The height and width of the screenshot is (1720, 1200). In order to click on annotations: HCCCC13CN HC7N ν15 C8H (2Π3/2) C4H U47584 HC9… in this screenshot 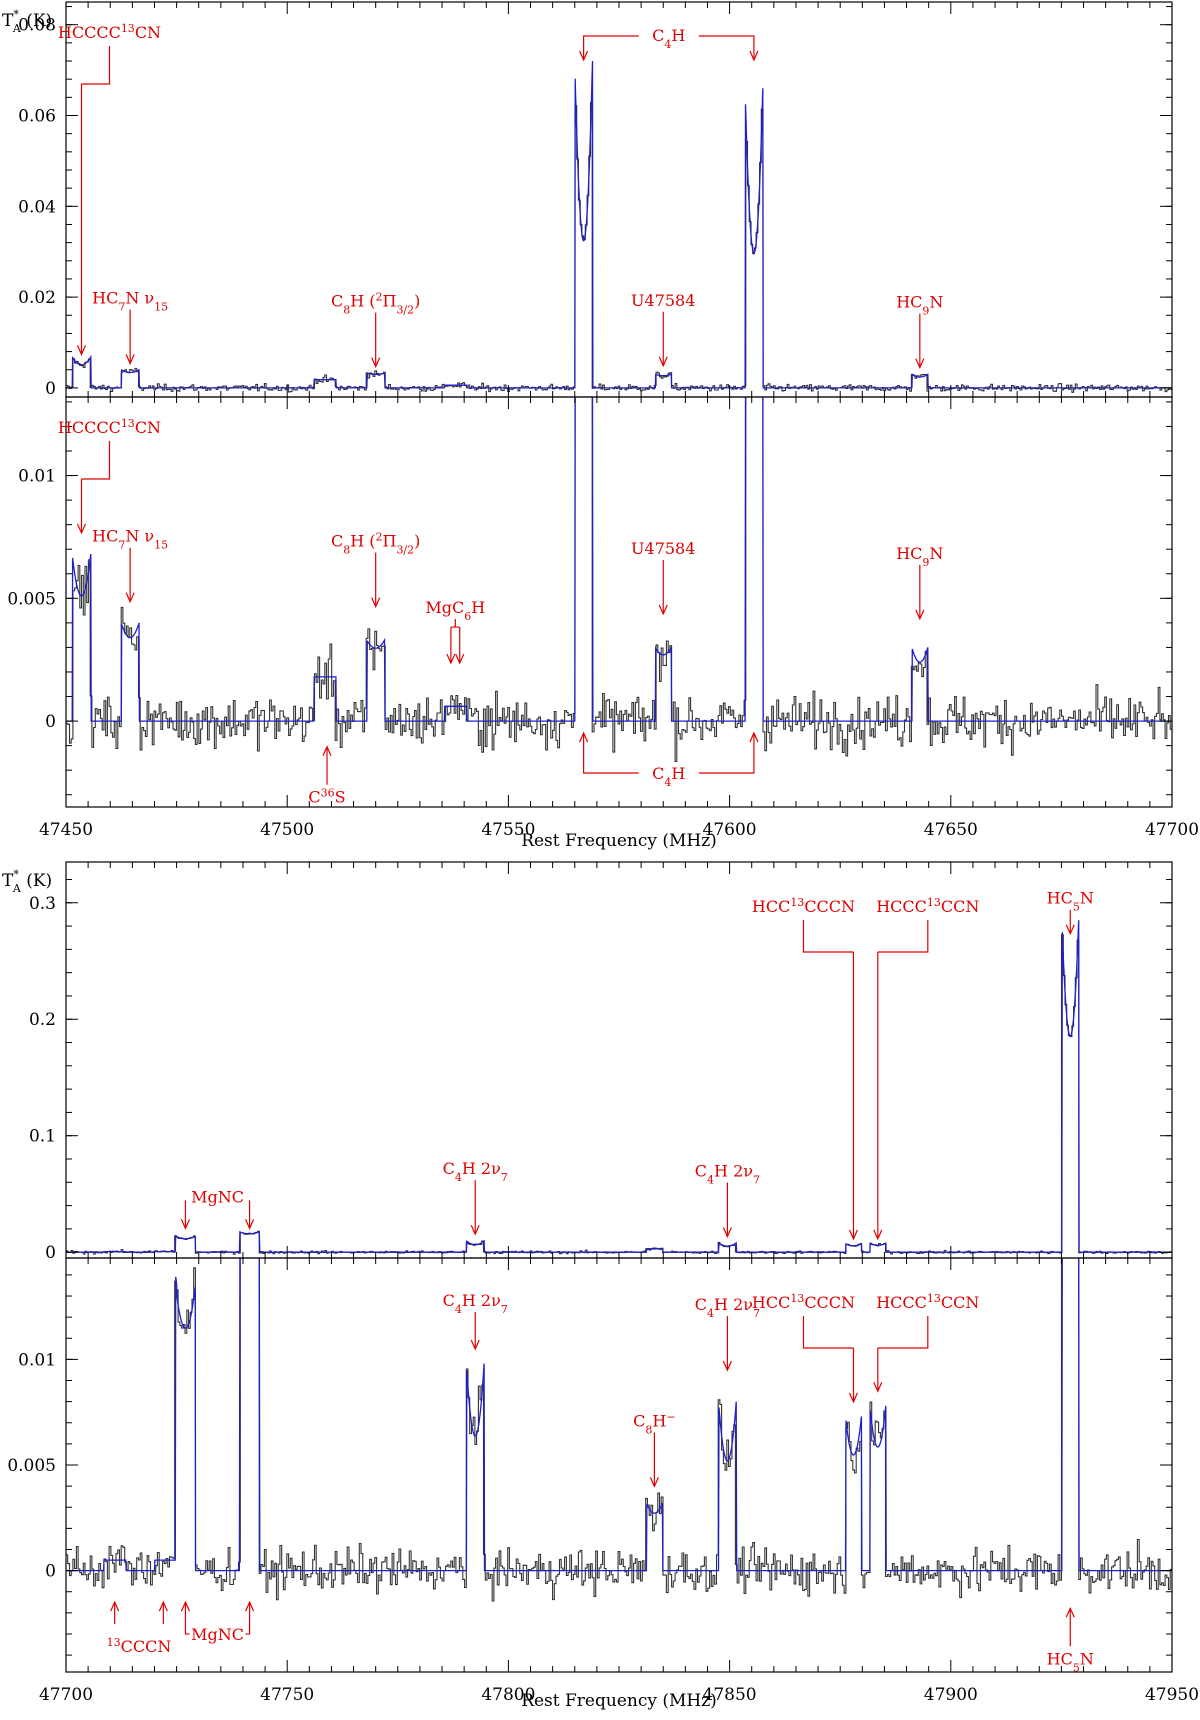, I will do `click(500, 196)`.